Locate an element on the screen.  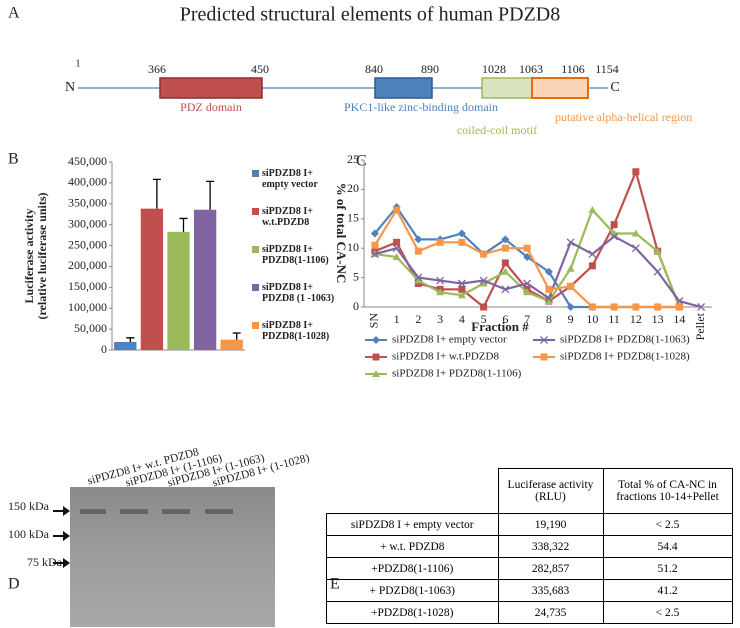
y-axis-label-line: (relative luciferase units) is located at coordinates (42, 255).